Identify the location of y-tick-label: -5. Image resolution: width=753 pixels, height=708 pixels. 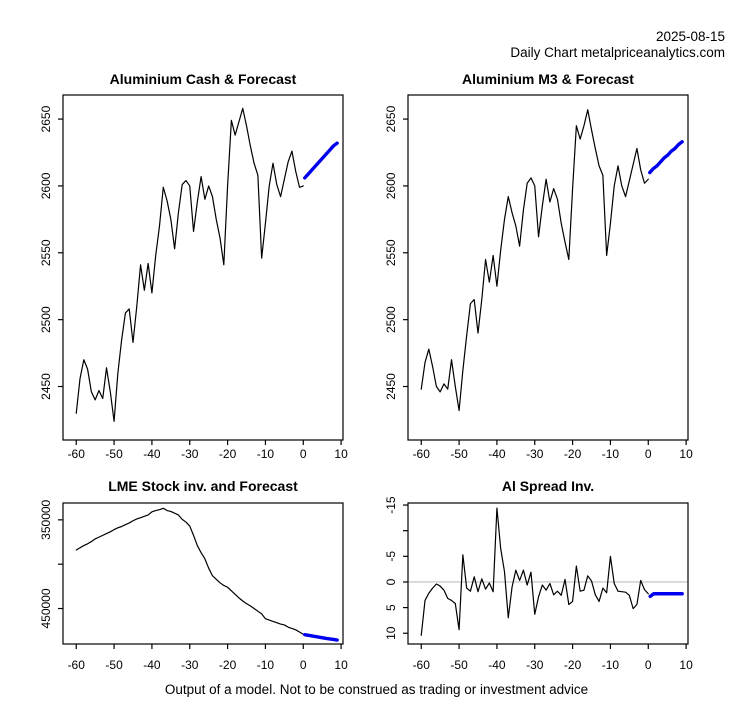
(391, 556).